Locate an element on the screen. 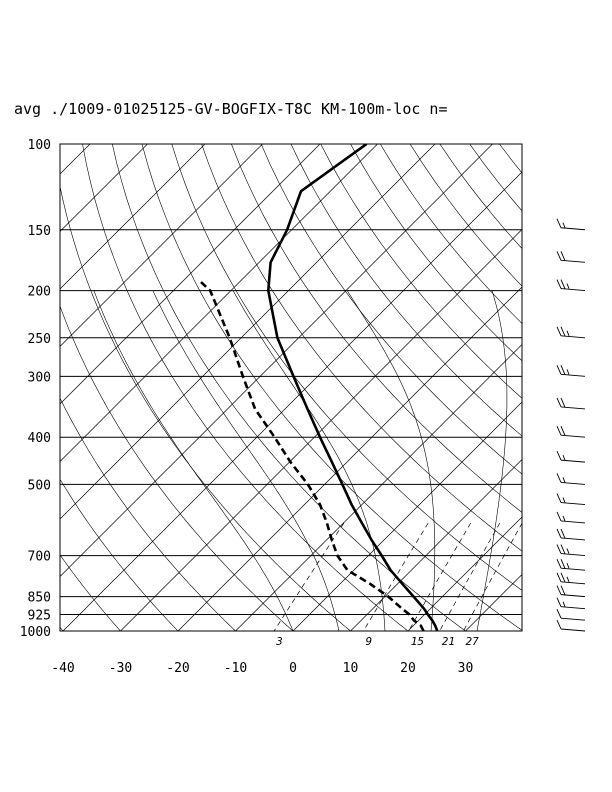  temperature-tick-label: -40 is located at coordinates (62, 668).